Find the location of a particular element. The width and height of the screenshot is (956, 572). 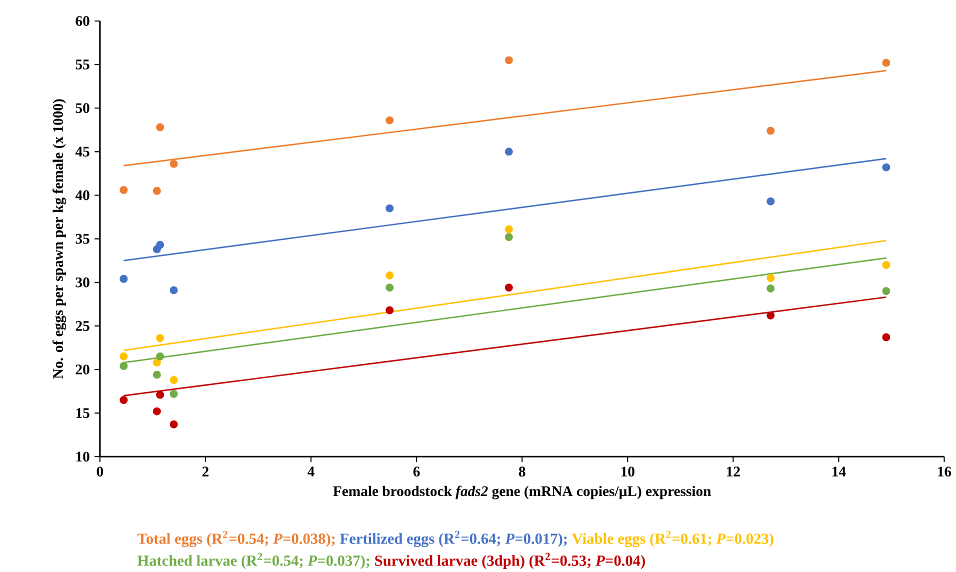

text: Total eggs (R$^{2}$=0.54; P=0.038); is located at coordinates (236, 539).